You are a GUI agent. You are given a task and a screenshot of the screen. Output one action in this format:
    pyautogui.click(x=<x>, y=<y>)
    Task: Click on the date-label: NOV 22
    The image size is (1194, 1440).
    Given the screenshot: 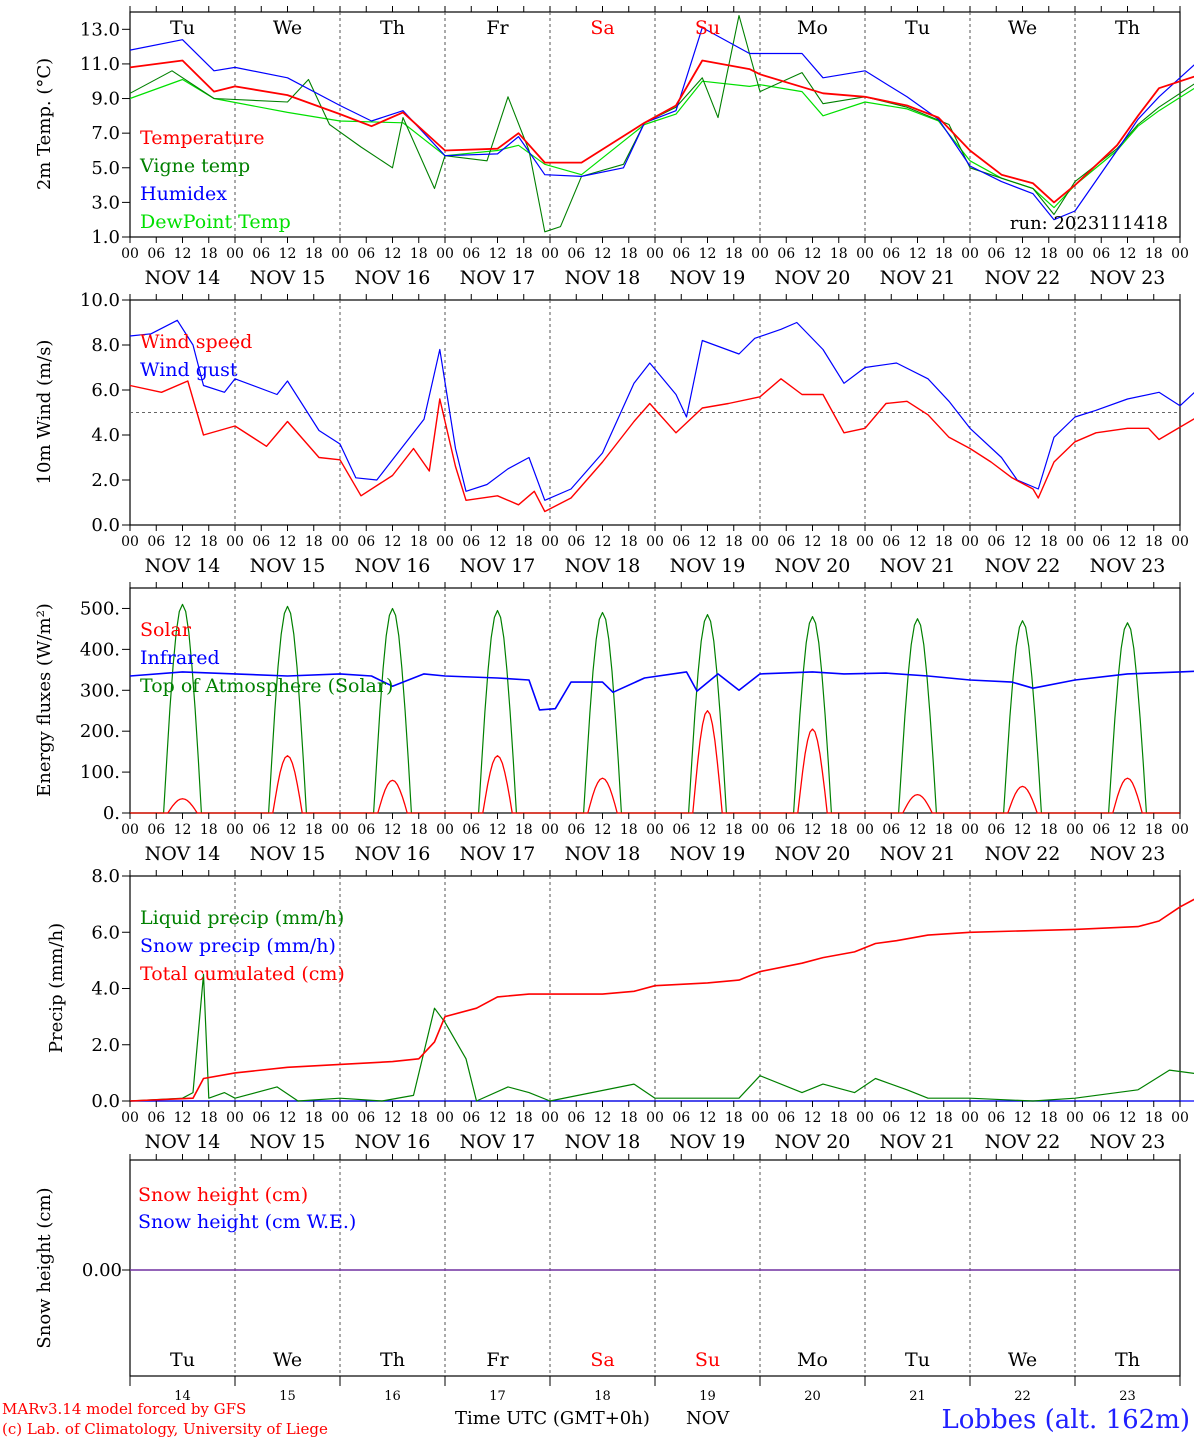 What is the action you would take?
    pyautogui.click(x=1023, y=854)
    